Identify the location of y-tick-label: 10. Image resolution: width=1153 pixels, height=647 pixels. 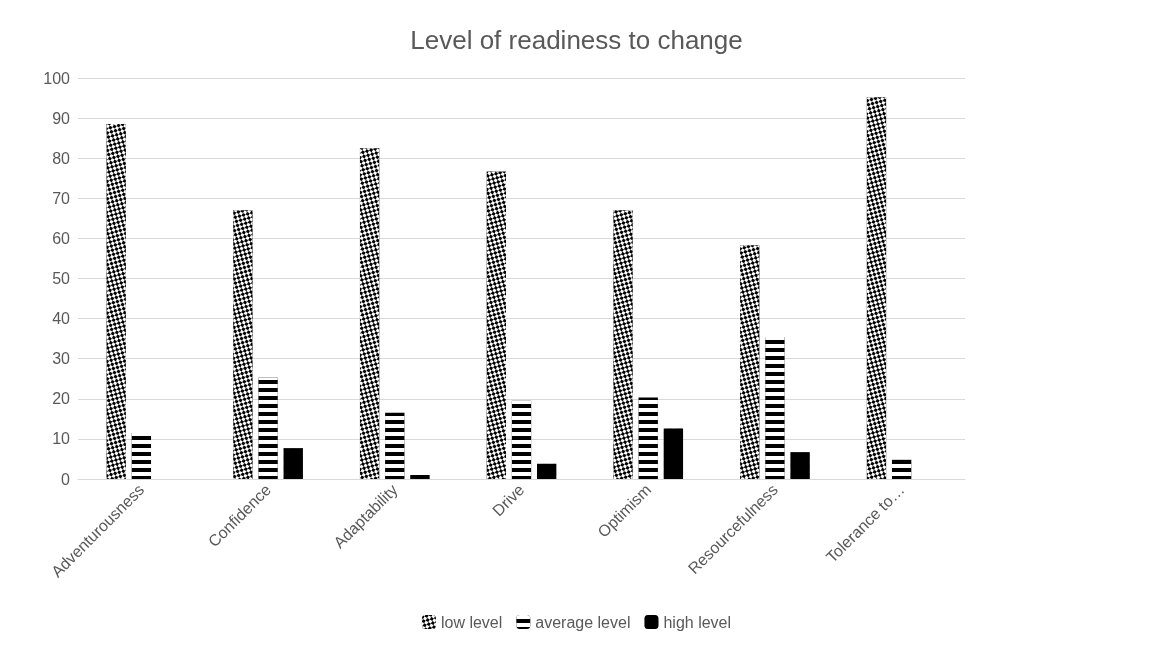
(61, 439).